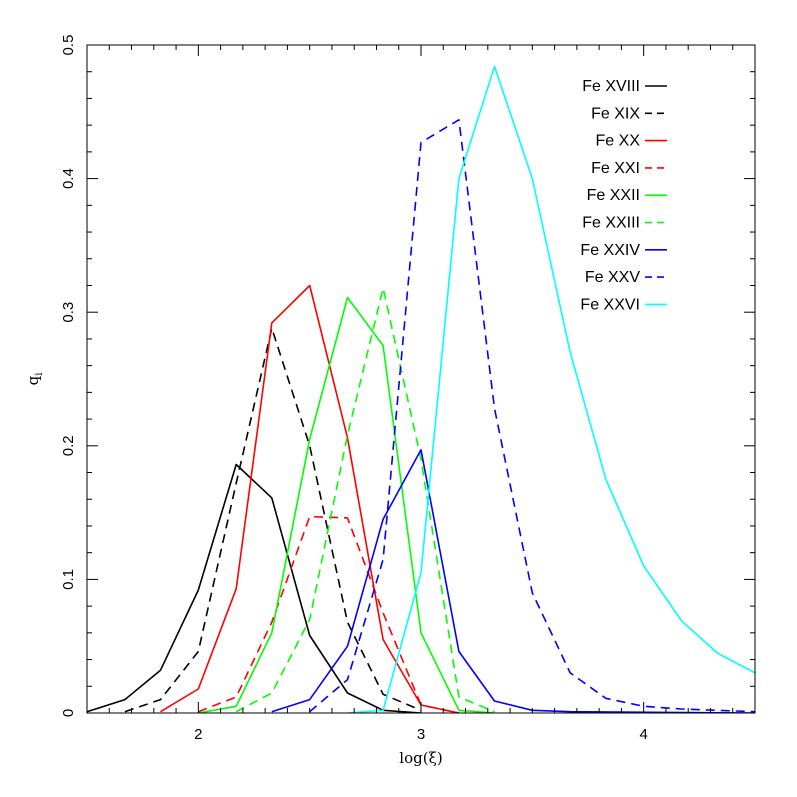 The width and height of the screenshot is (797, 797). What do you see at coordinates (611, 223) in the screenshot?
I see `legend-label: Fe XXIII` at bounding box center [611, 223].